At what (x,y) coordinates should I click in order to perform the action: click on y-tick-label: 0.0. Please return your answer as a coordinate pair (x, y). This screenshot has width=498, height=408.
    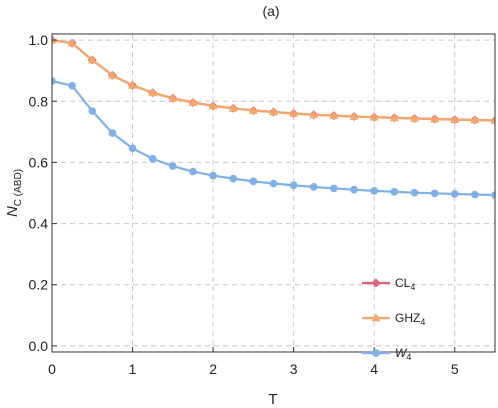
    Looking at the image, I should click on (39, 346).